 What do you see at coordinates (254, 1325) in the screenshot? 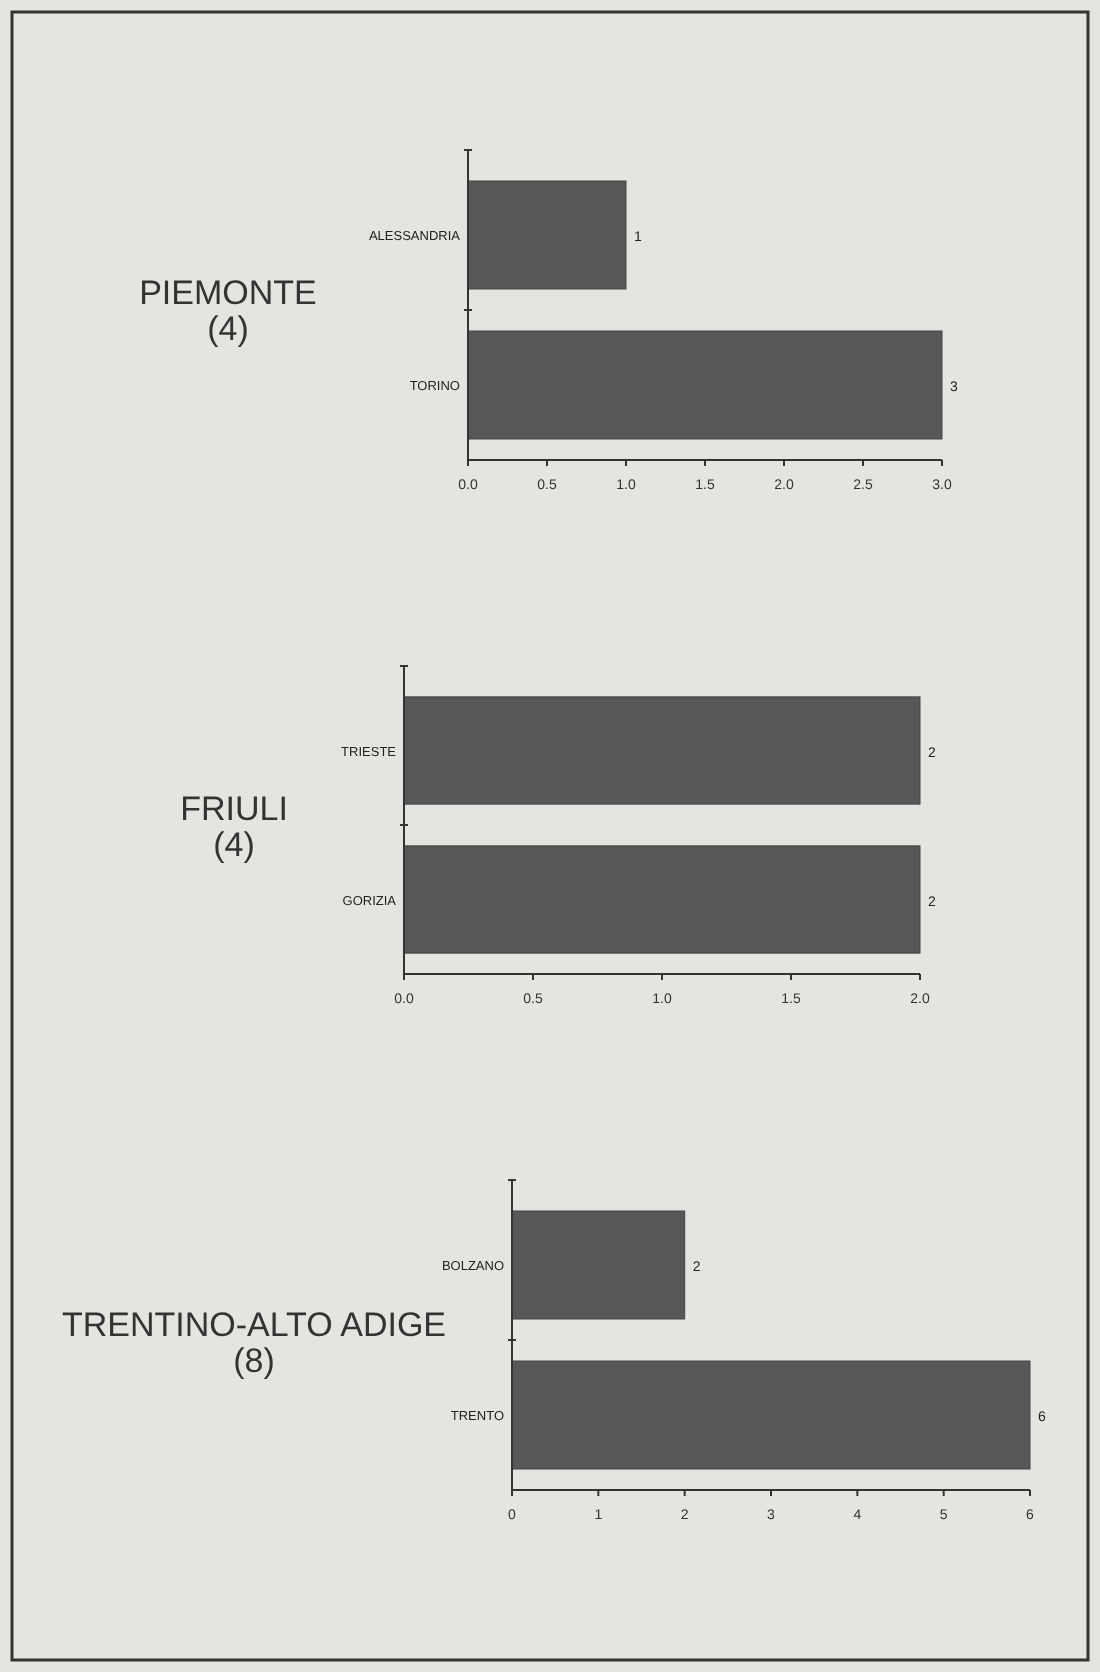
I see `text: TRENTINO-ALTO ADIGE` at bounding box center [254, 1325].